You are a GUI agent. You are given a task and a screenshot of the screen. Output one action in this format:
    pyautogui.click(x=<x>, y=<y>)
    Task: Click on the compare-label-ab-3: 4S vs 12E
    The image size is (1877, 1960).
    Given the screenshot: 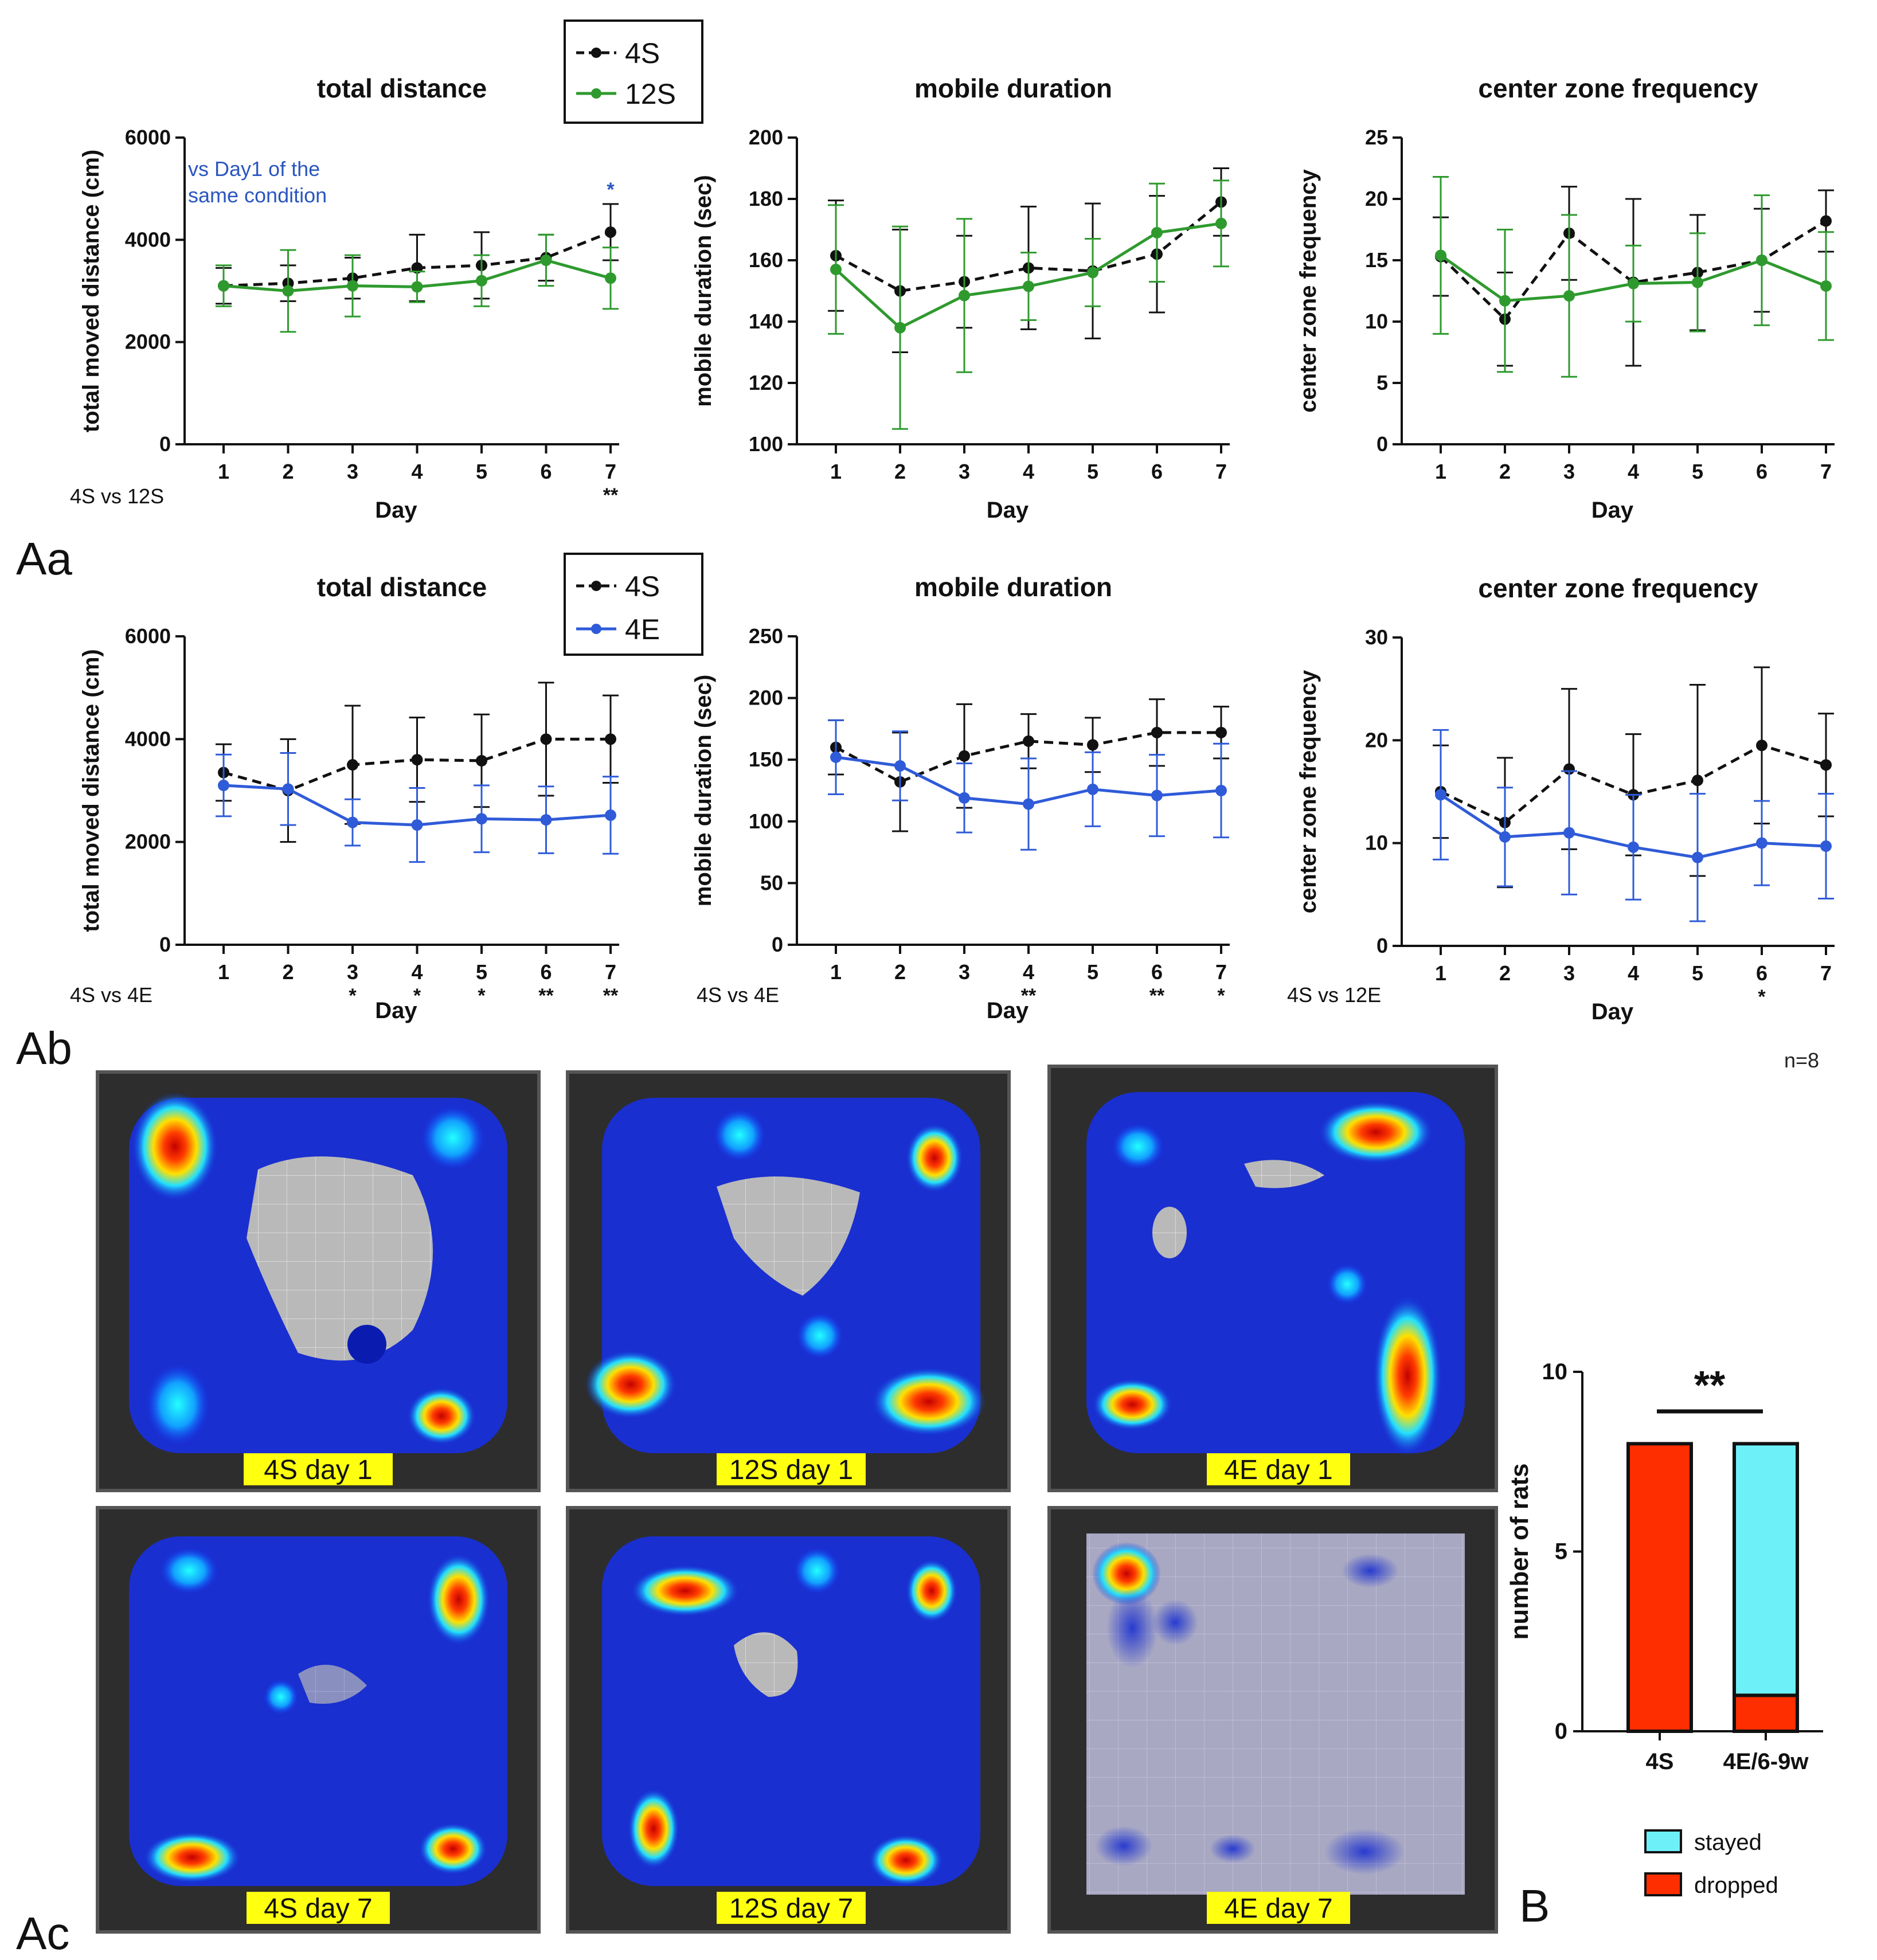 What is the action you would take?
    pyautogui.click(x=1334, y=995)
    